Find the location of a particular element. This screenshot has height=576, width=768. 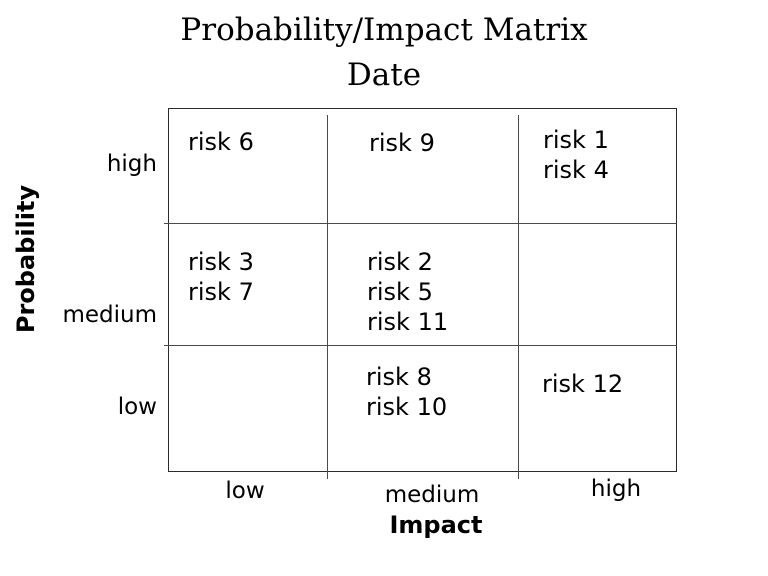

x-tick-medium: medium is located at coordinates (432, 495).